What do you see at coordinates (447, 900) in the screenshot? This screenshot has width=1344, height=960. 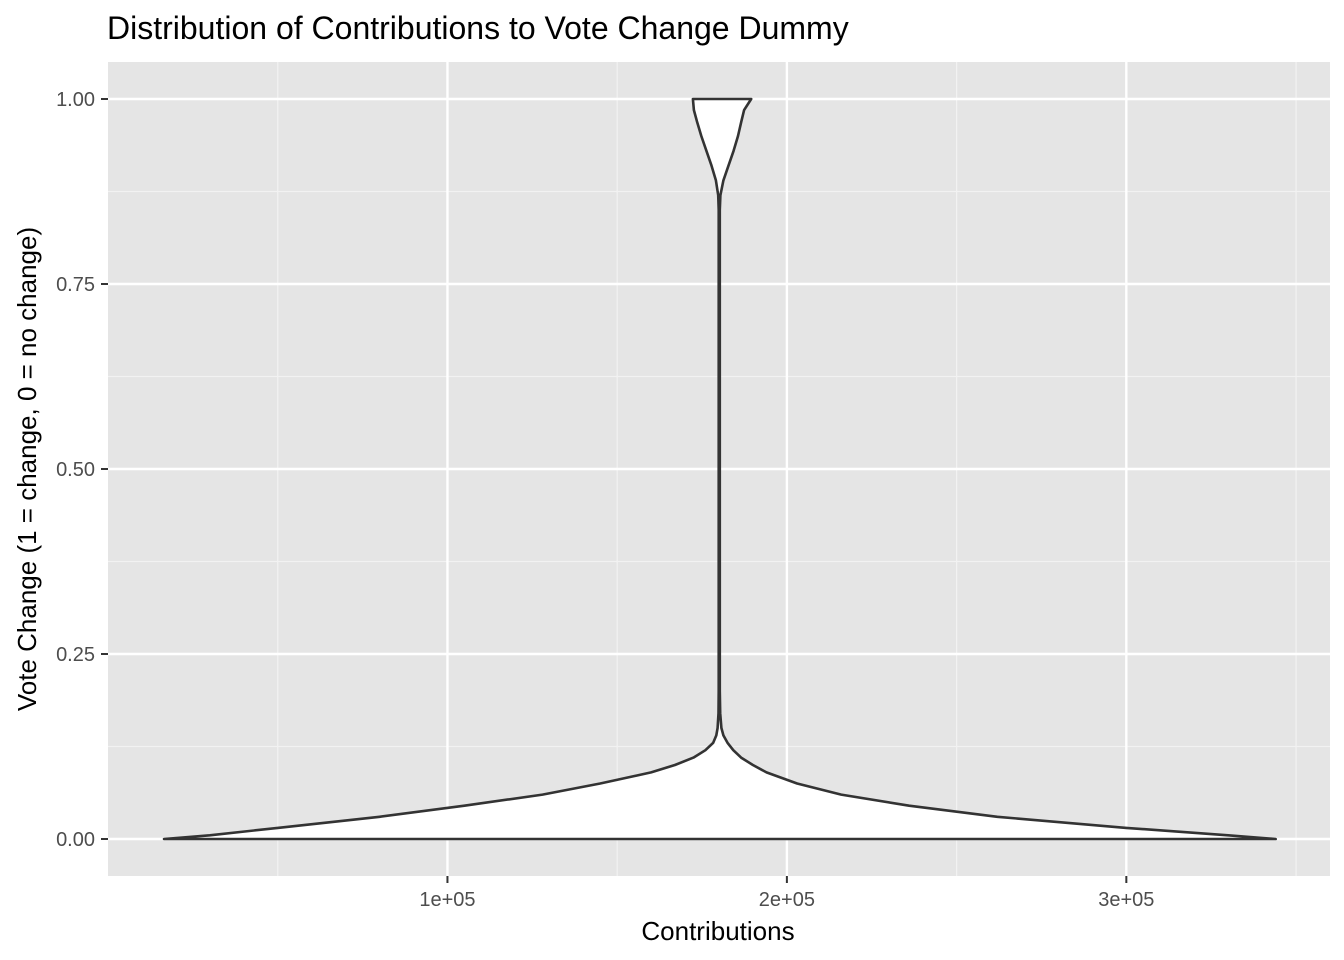 I see `x-tick-label: 1e+05` at bounding box center [447, 900].